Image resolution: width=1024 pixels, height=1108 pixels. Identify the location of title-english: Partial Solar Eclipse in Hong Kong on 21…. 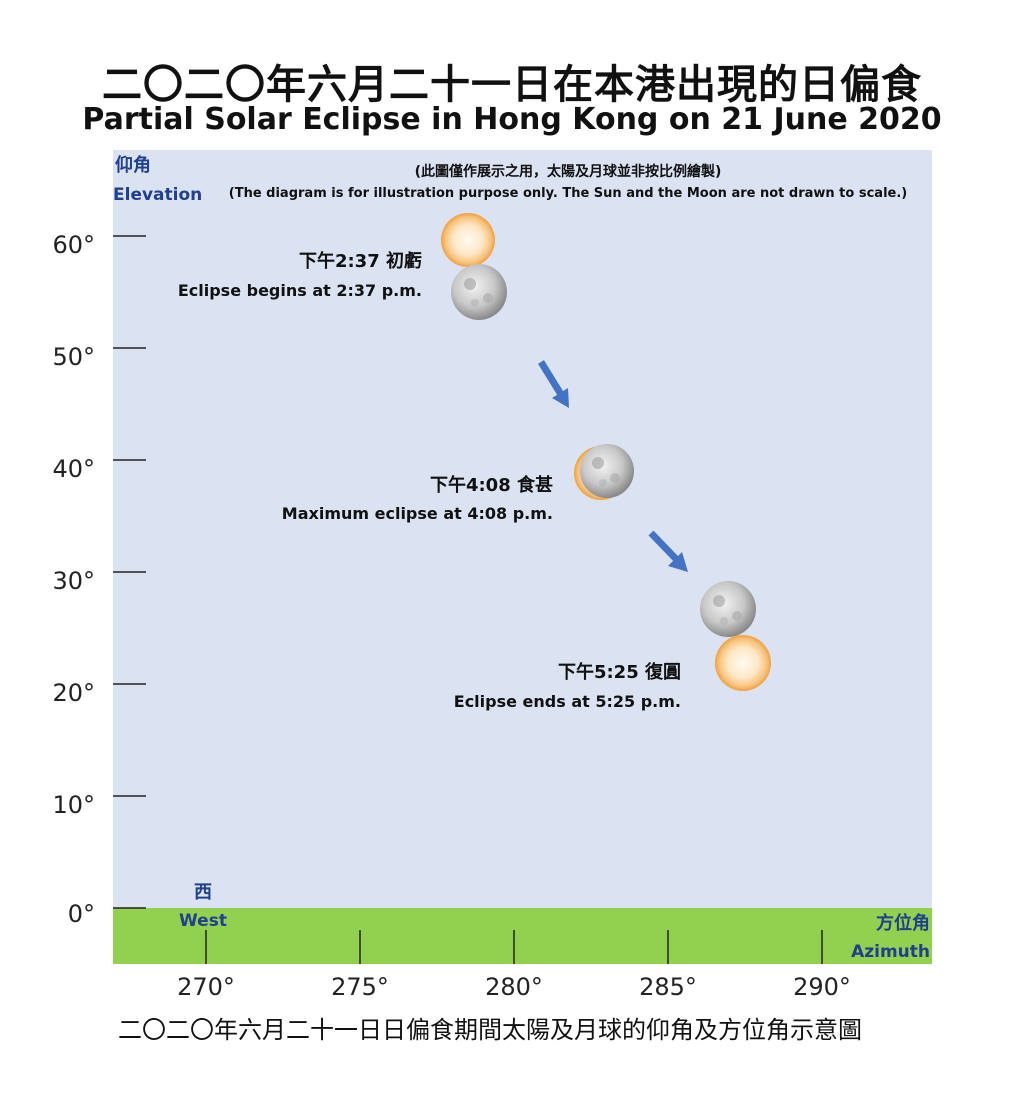
(512, 119).